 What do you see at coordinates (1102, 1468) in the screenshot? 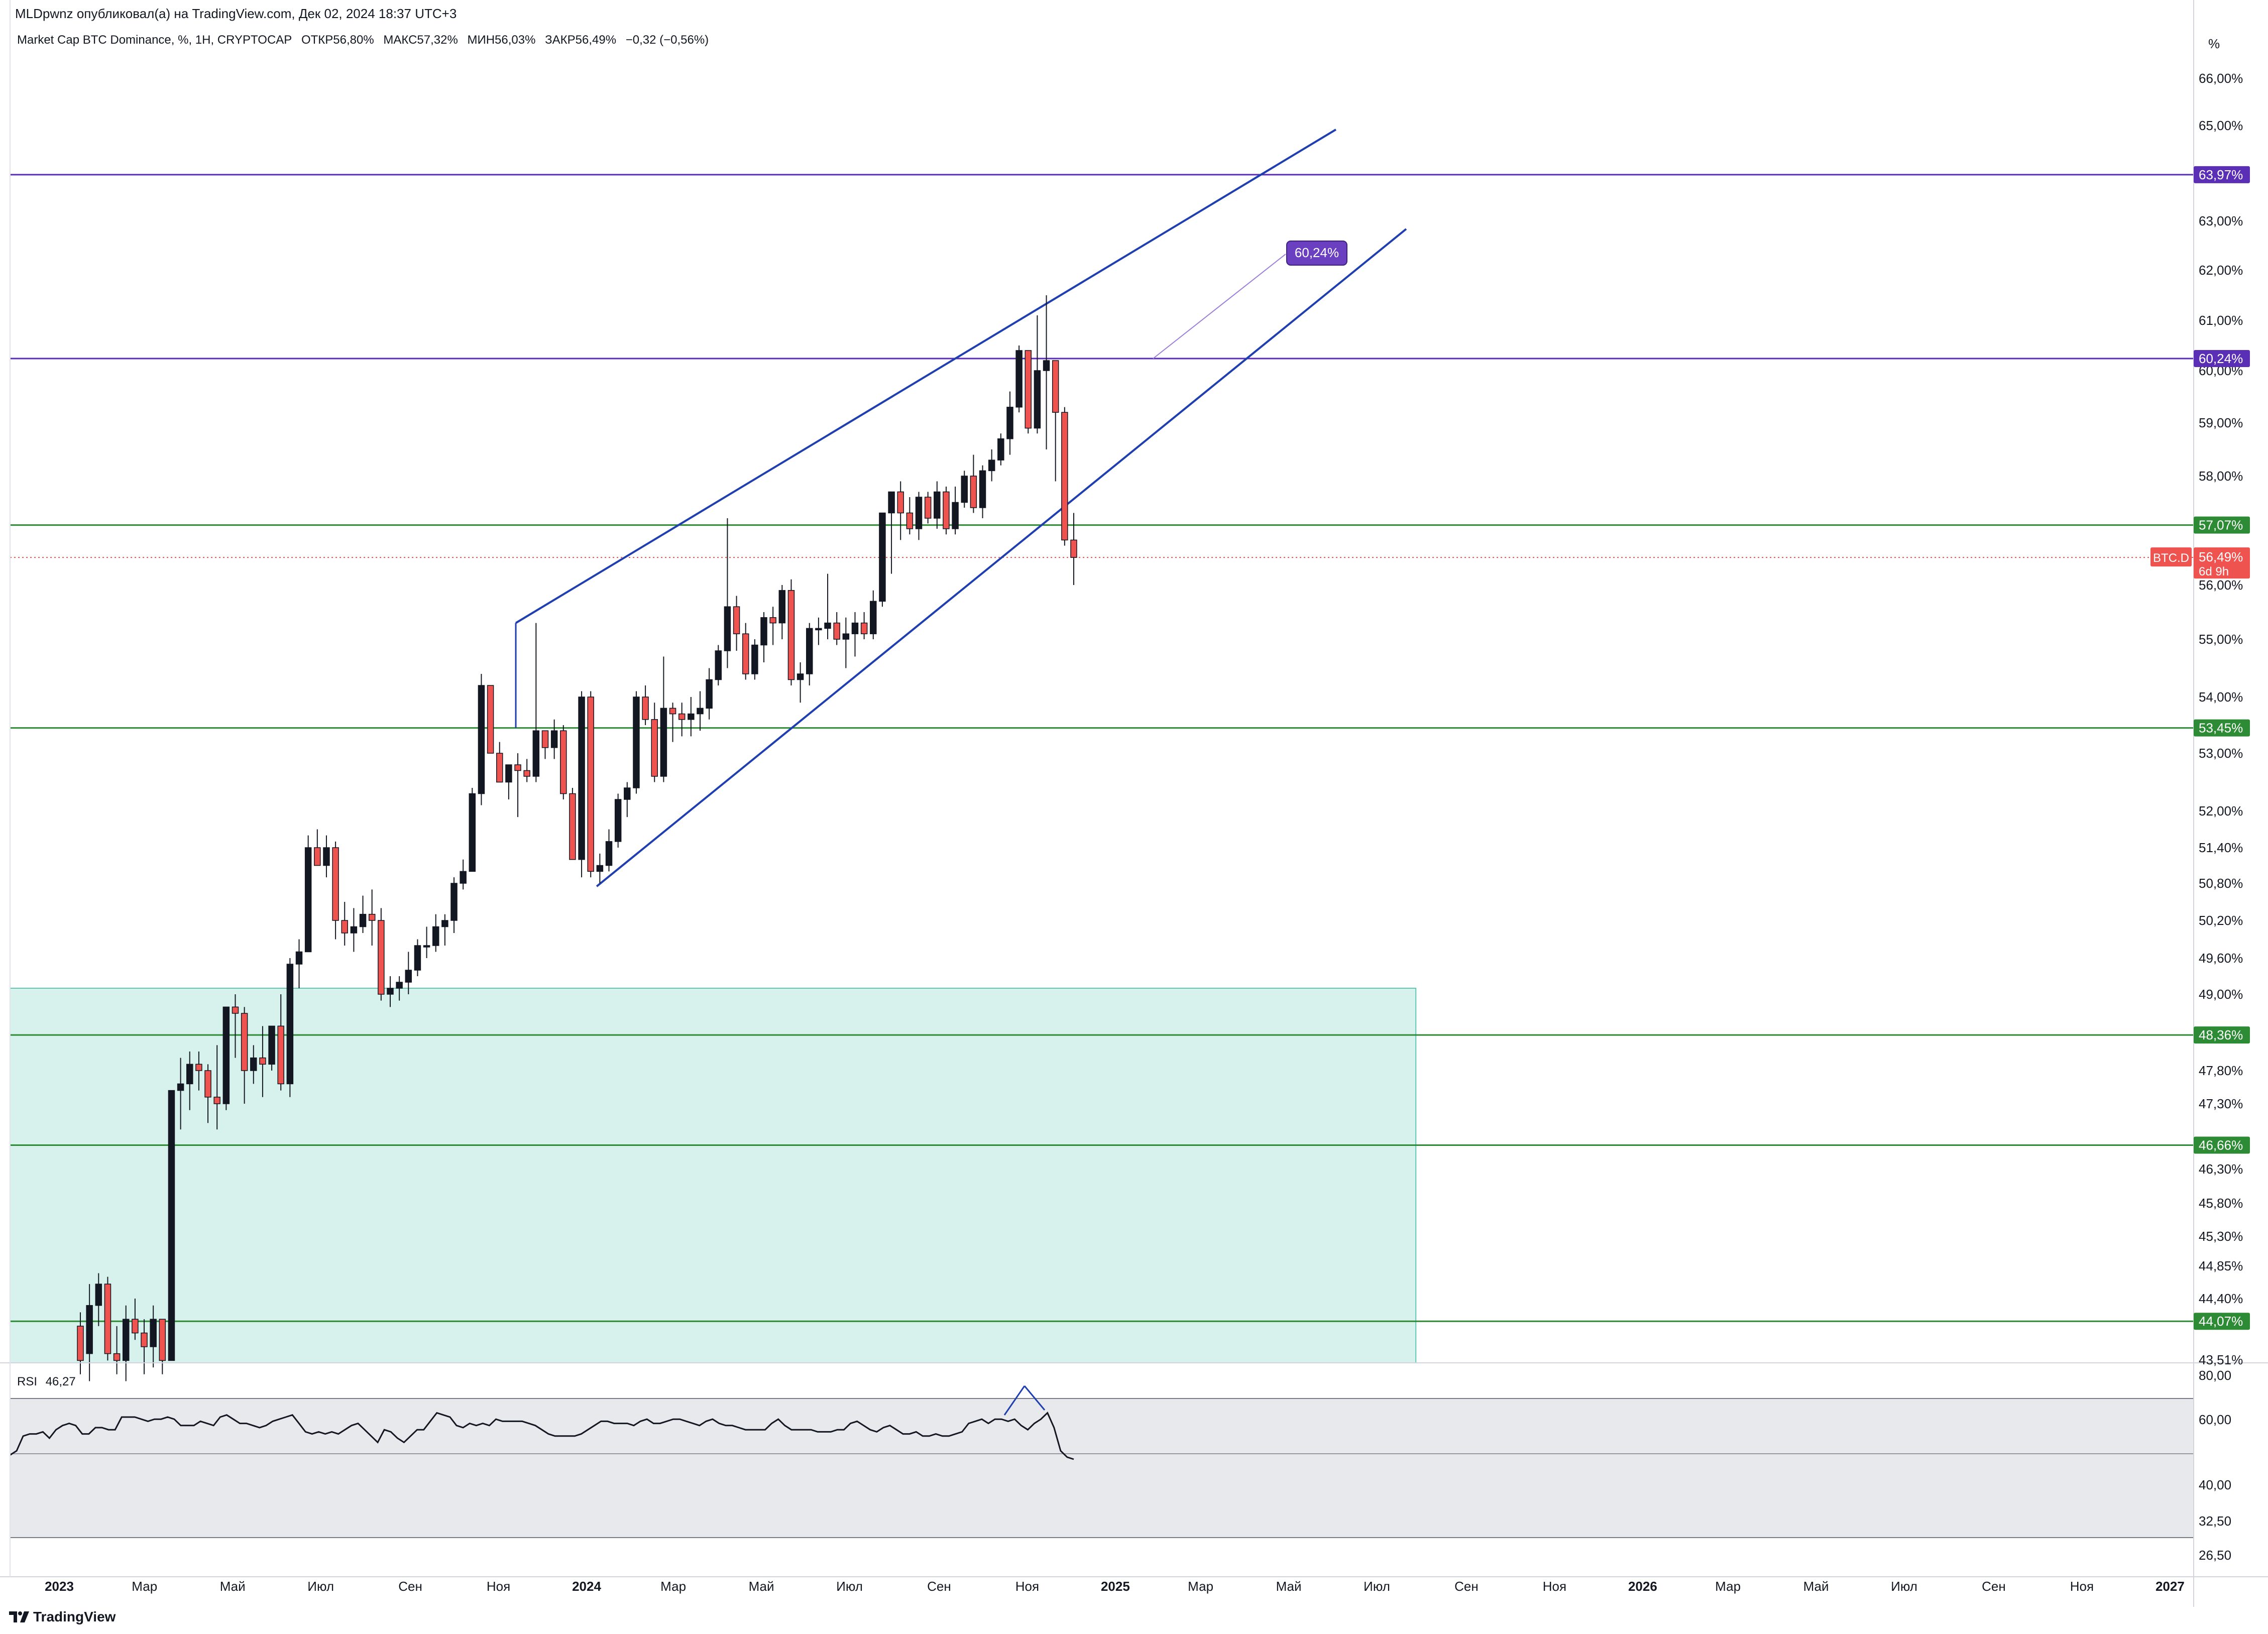
I see `rsi-band` at bounding box center [1102, 1468].